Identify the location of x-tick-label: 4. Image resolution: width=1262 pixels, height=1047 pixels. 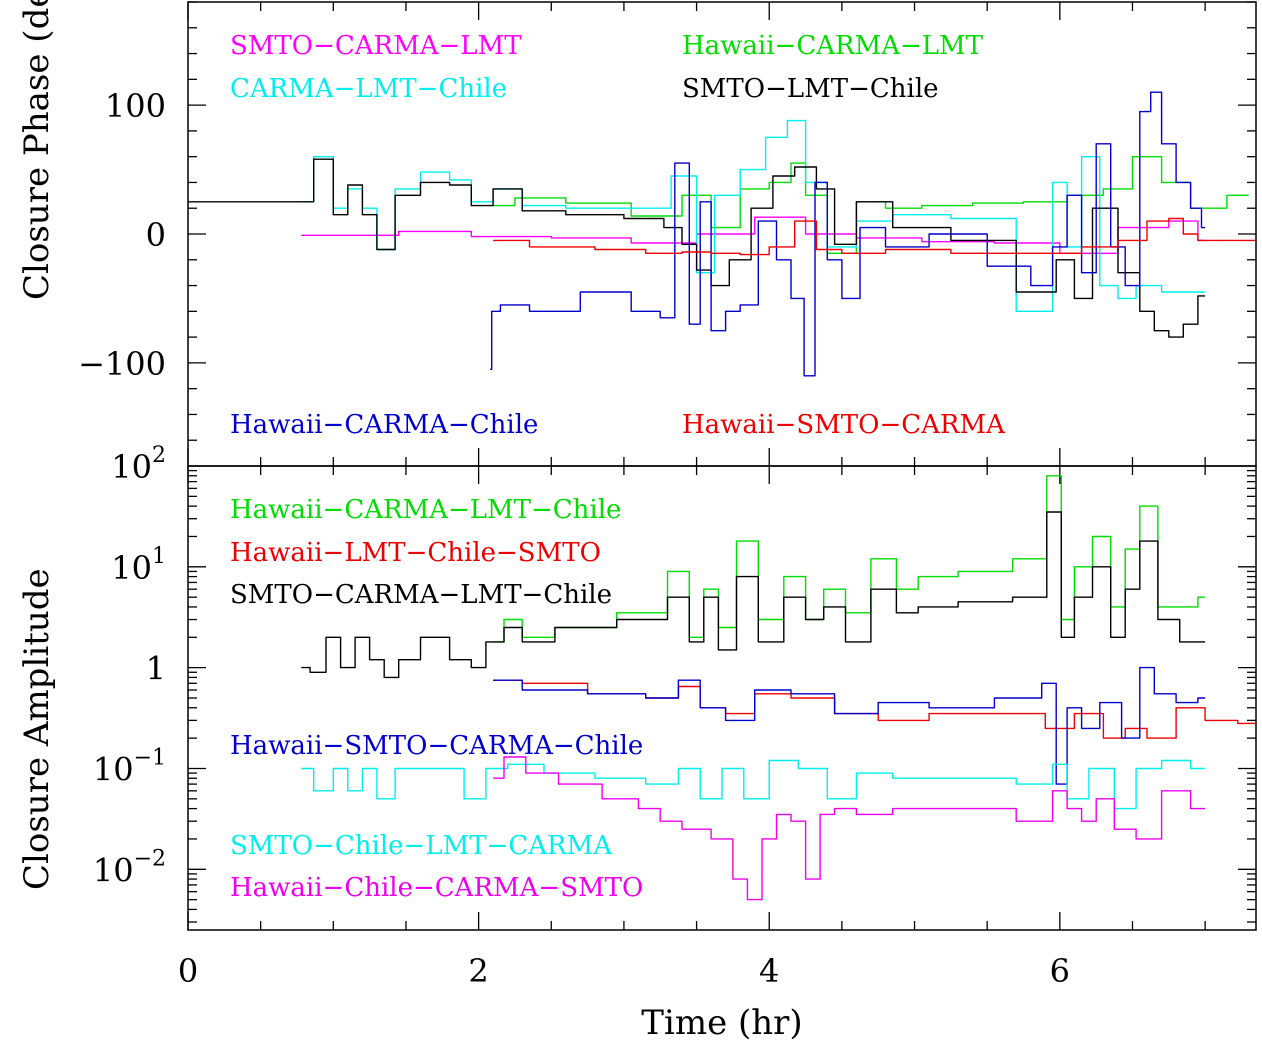
(769, 971).